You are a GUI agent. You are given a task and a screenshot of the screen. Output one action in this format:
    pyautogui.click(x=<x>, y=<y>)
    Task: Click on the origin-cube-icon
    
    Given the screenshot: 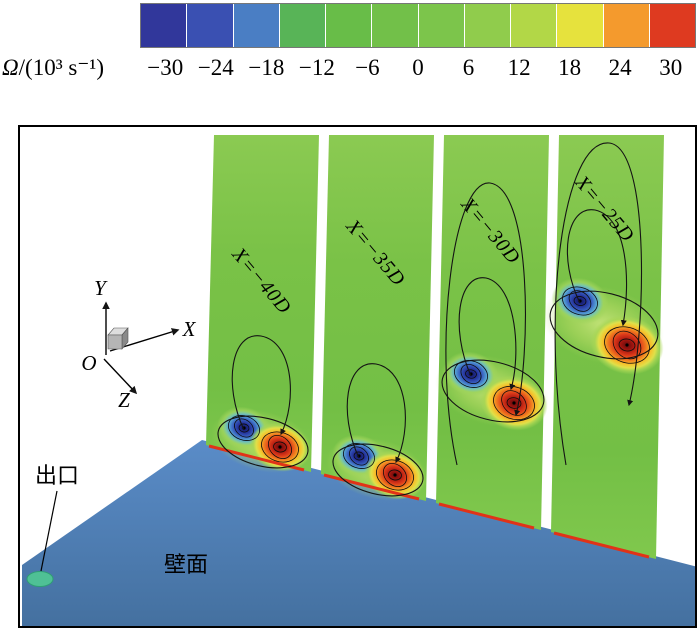 What is the action you would take?
    pyautogui.click(x=118, y=338)
    